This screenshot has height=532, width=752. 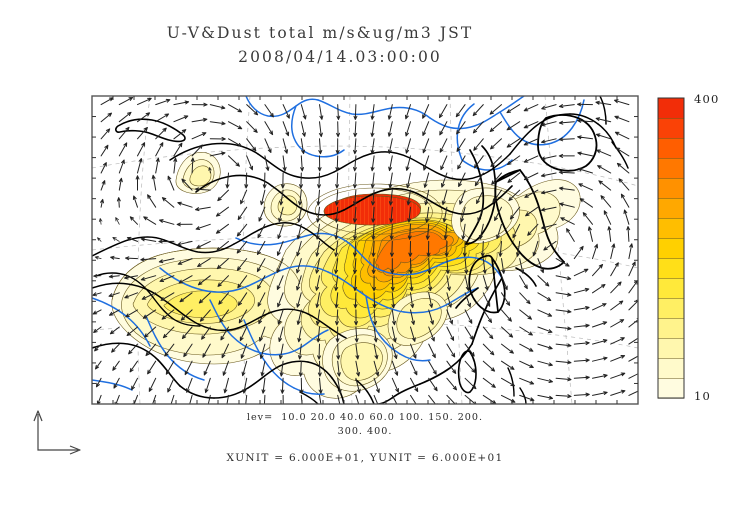 What do you see at coordinates (57, 432) in the screenshot?
I see `vector-scale-axes` at bounding box center [57, 432].